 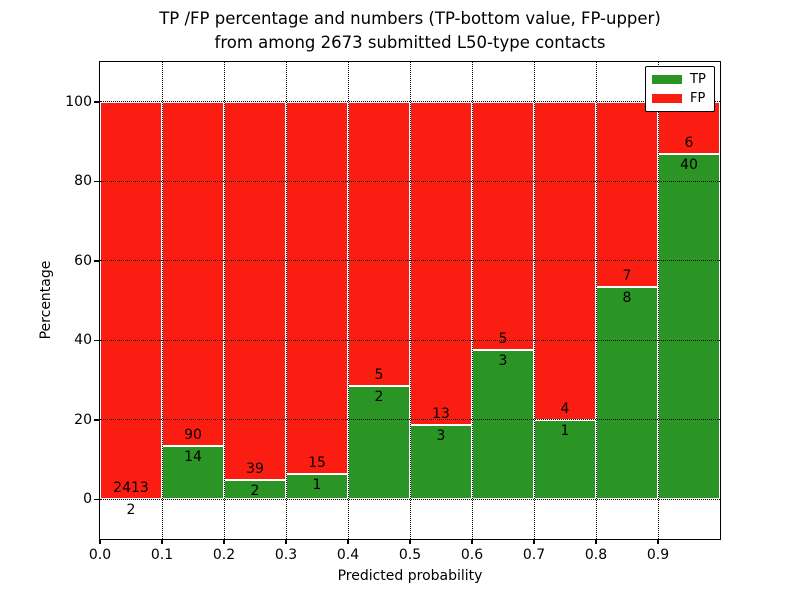 What do you see at coordinates (286, 555) in the screenshot?
I see `x-tick-label: 0.3` at bounding box center [286, 555].